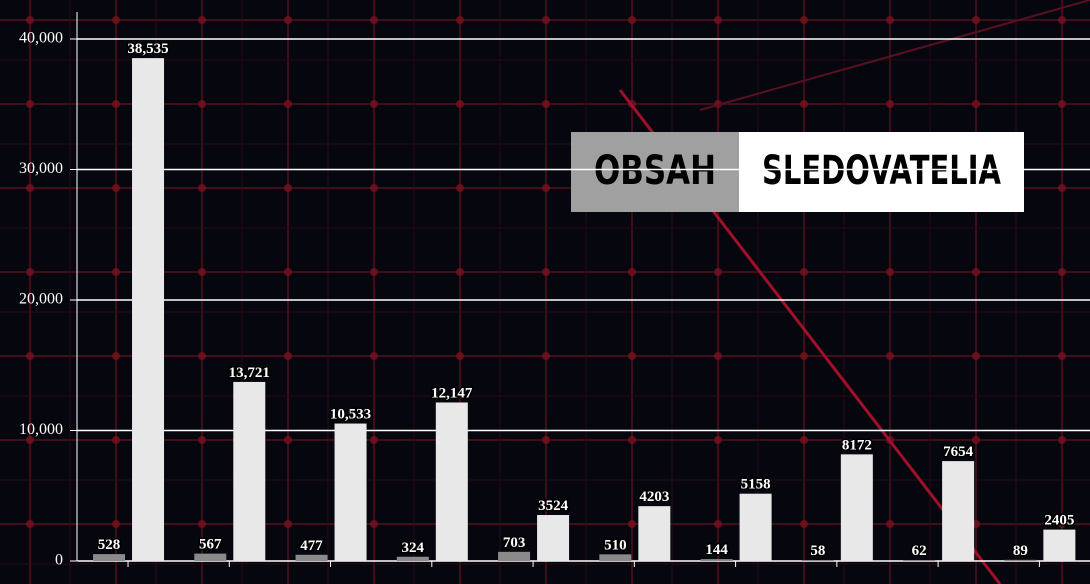 Image resolution: width=1090 pixels, height=584 pixels. What do you see at coordinates (615, 545) in the screenshot?
I see `value-label: 510` at bounding box center [615, 545].